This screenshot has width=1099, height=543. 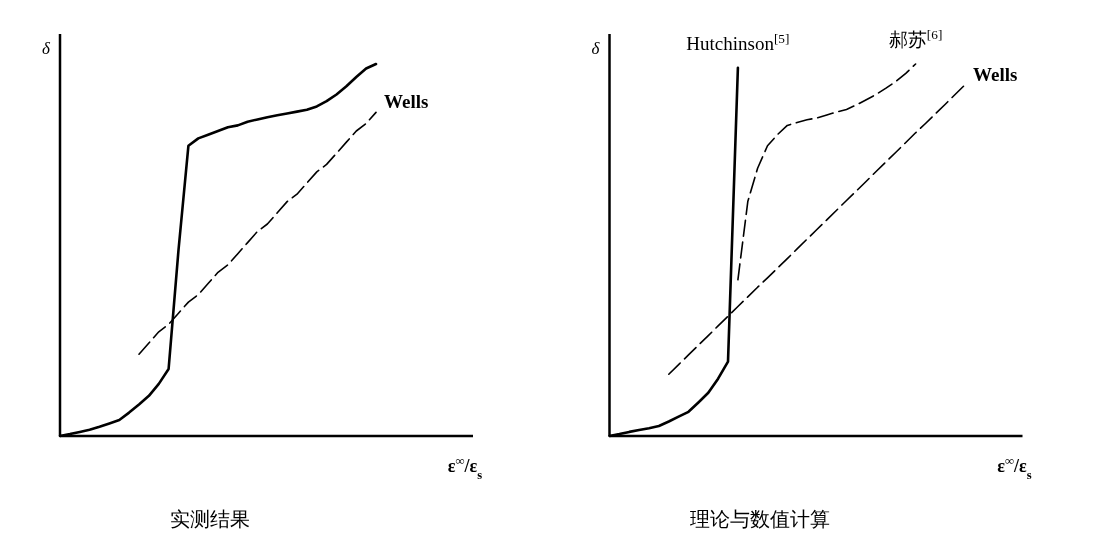 I want to click on text: 理论与数值计算, so click(x=759, y=519).